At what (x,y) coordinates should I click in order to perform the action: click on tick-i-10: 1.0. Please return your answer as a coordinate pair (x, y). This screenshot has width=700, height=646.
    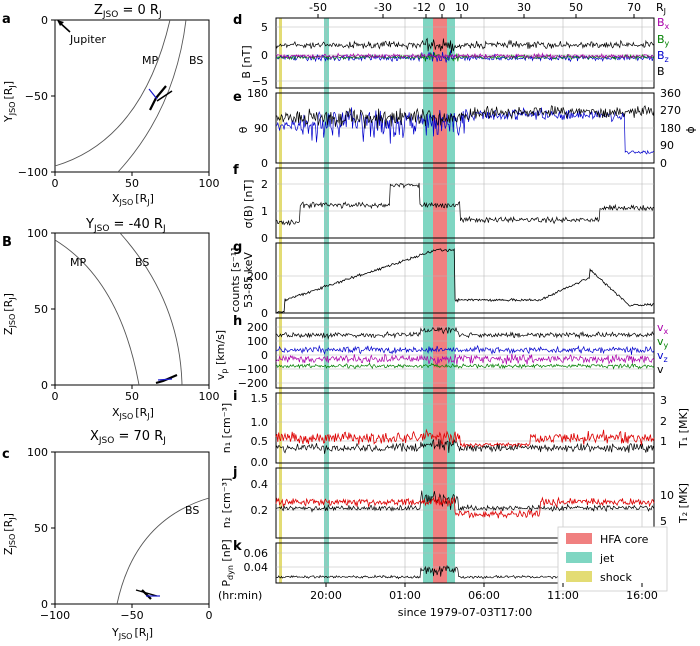
    Looking at the image, I should click on (260, 422).